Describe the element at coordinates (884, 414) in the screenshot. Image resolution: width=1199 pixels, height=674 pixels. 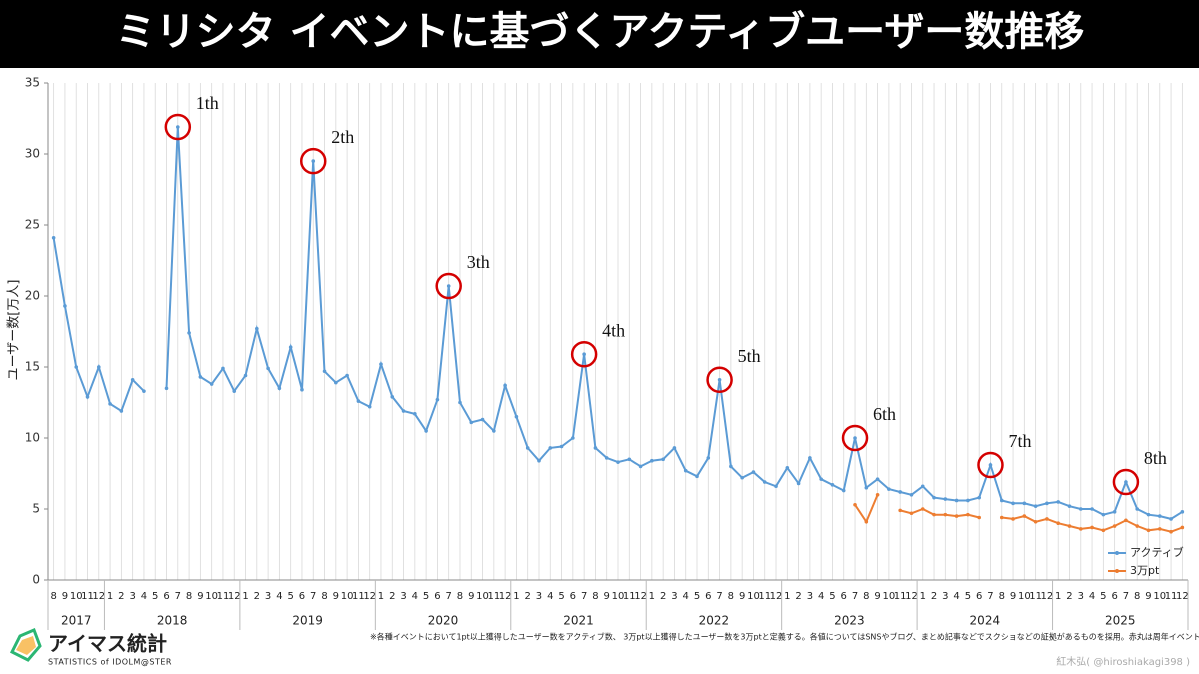
I see `annotation: 6th` at that location.